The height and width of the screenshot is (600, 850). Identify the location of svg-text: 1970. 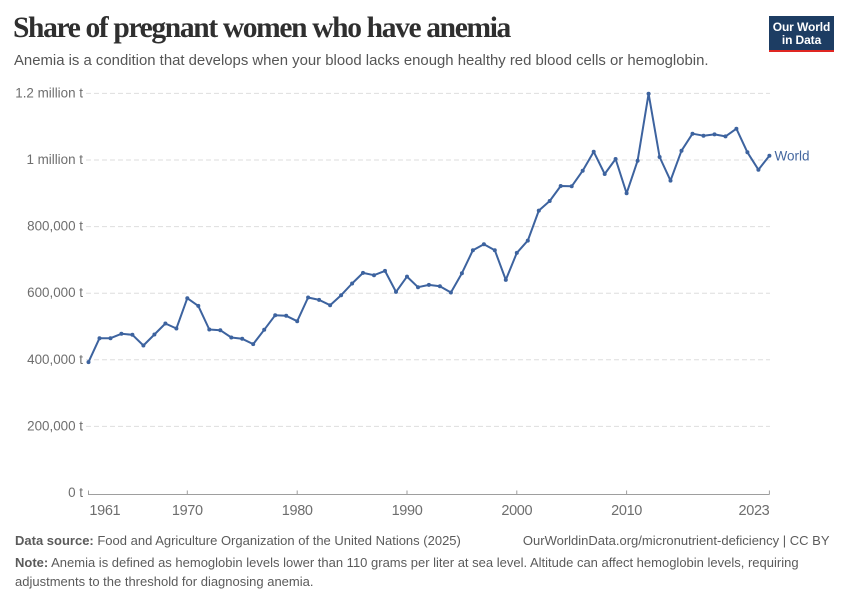
(187, 511).